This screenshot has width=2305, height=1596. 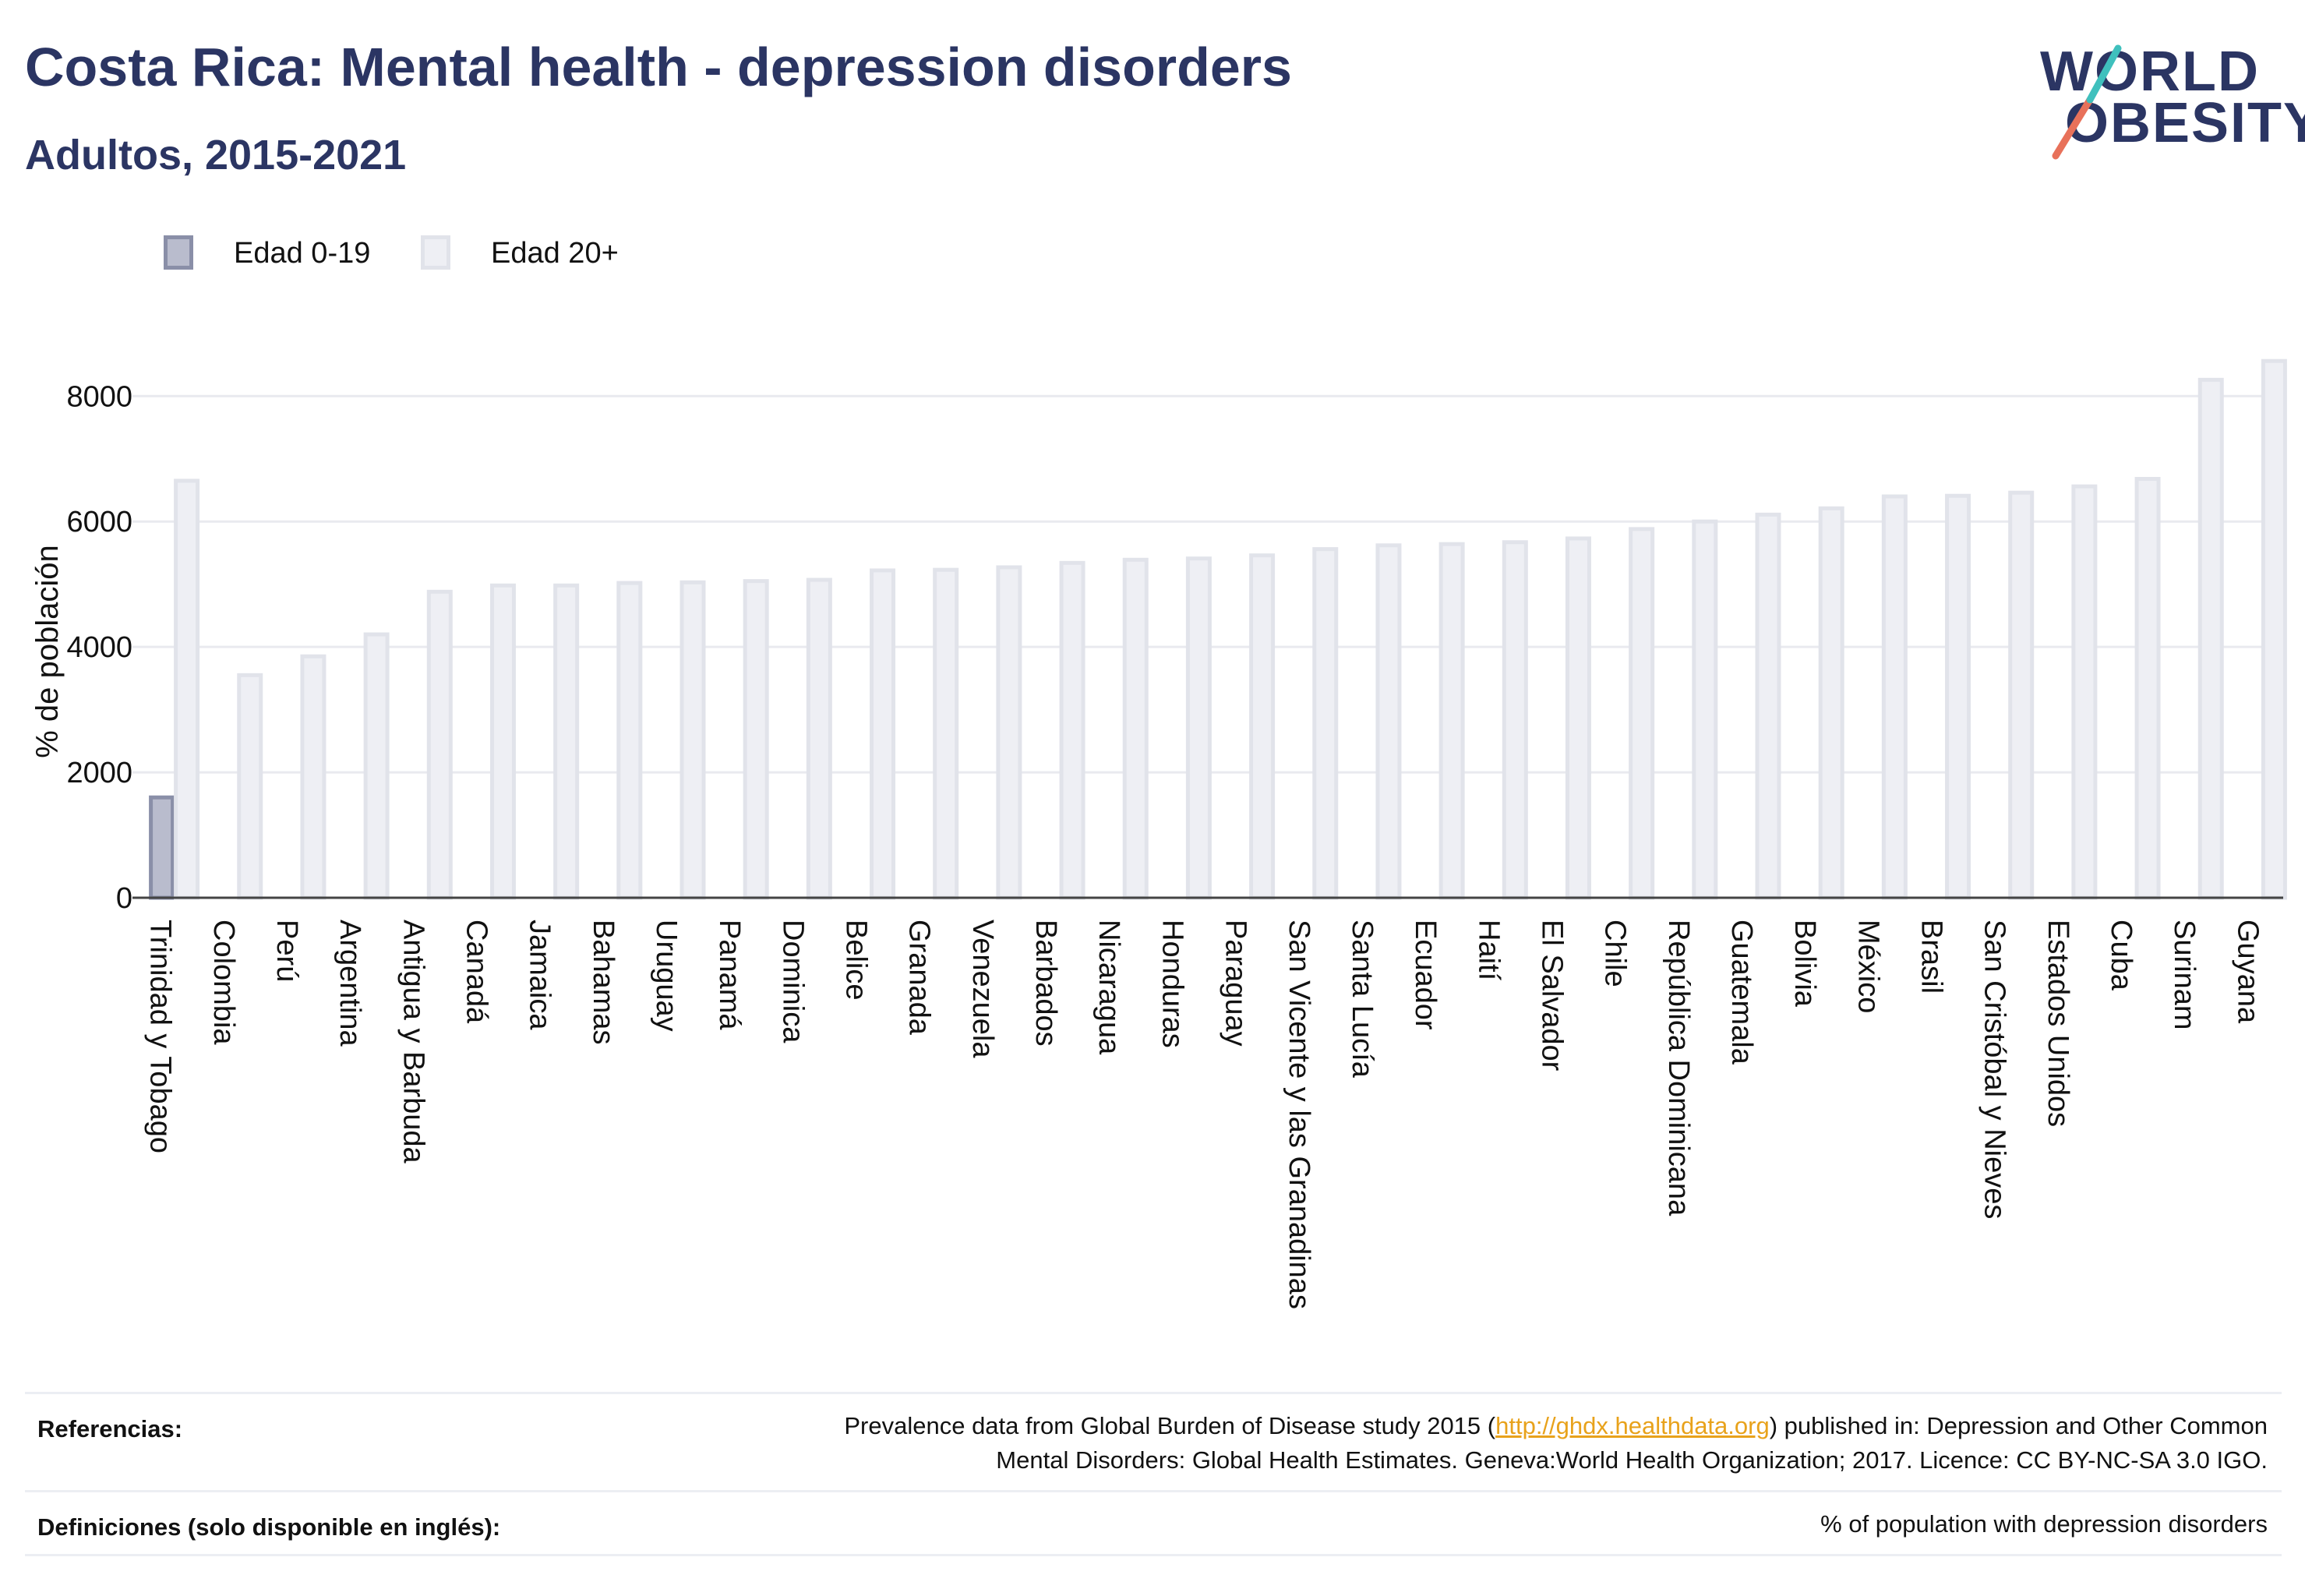 What do you see at coordinates (1236, 983) in the screenshot?
I see `x-tick-label: Paraguay` at bounding box center [1236, 983].